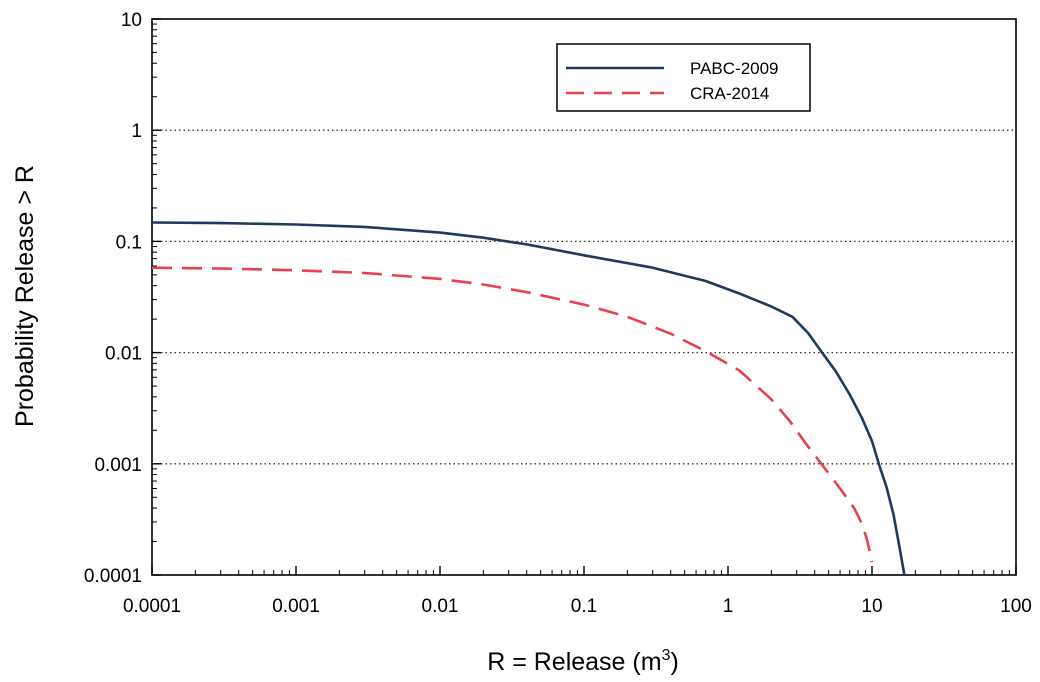  I want to click on legend-label-cra-2014: CRA-2014, so click(729, 93).